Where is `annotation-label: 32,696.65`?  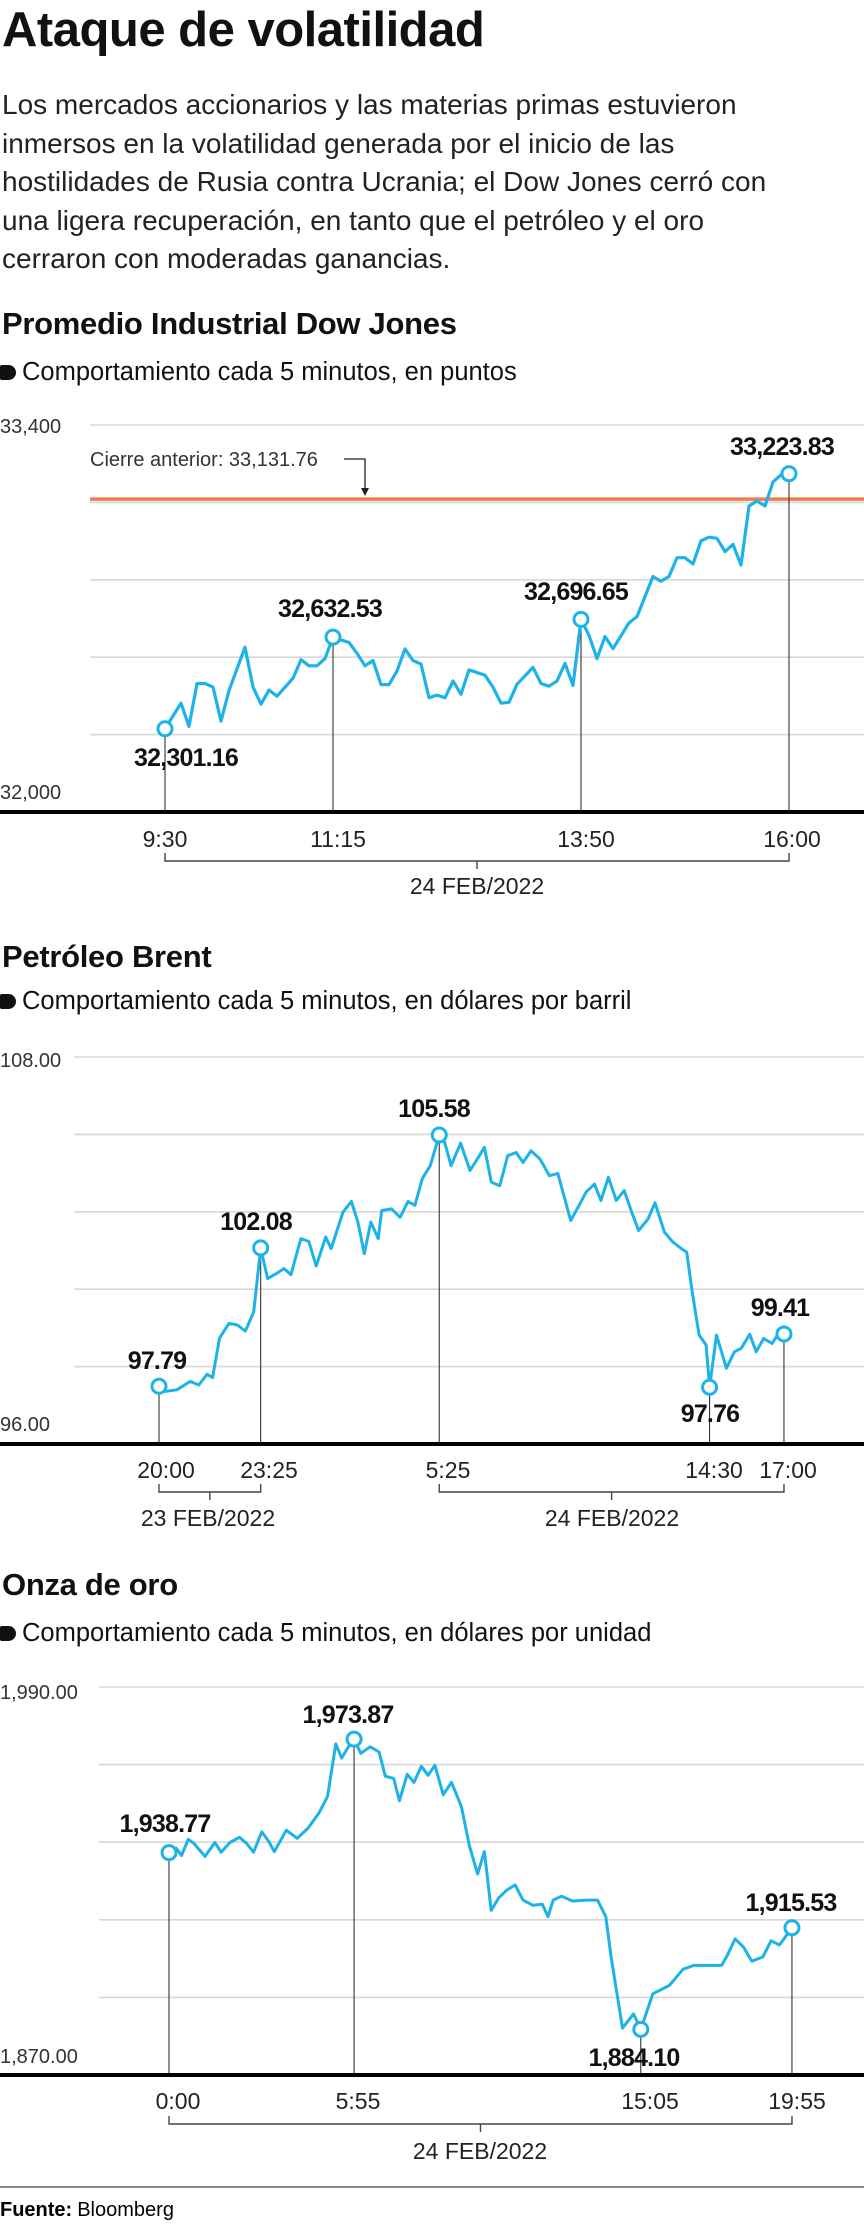 annotation-label: 32,696.65 is located at coordinates (576, 592).